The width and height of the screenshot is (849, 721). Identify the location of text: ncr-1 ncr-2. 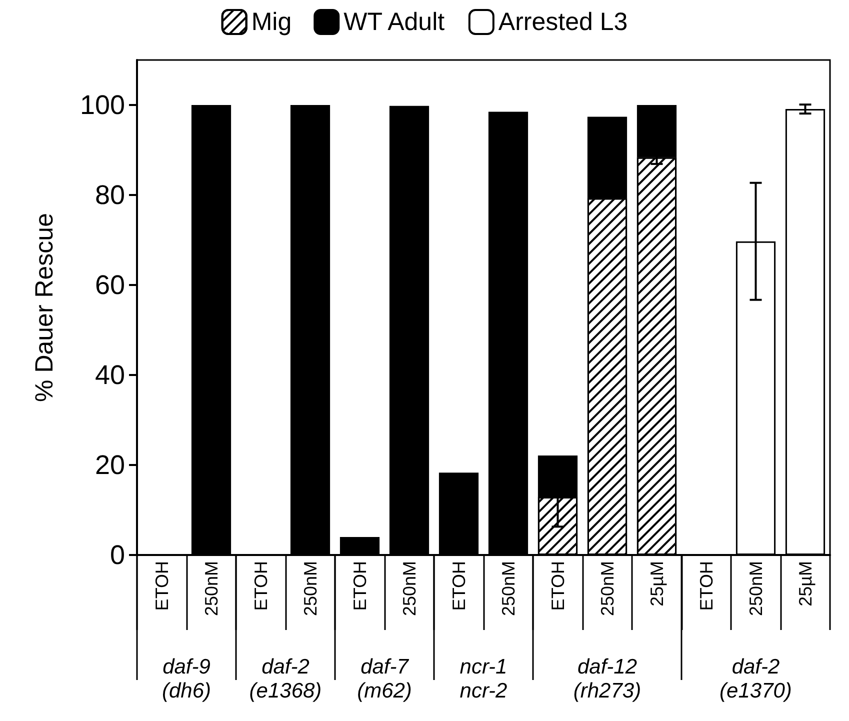
(484, 679).